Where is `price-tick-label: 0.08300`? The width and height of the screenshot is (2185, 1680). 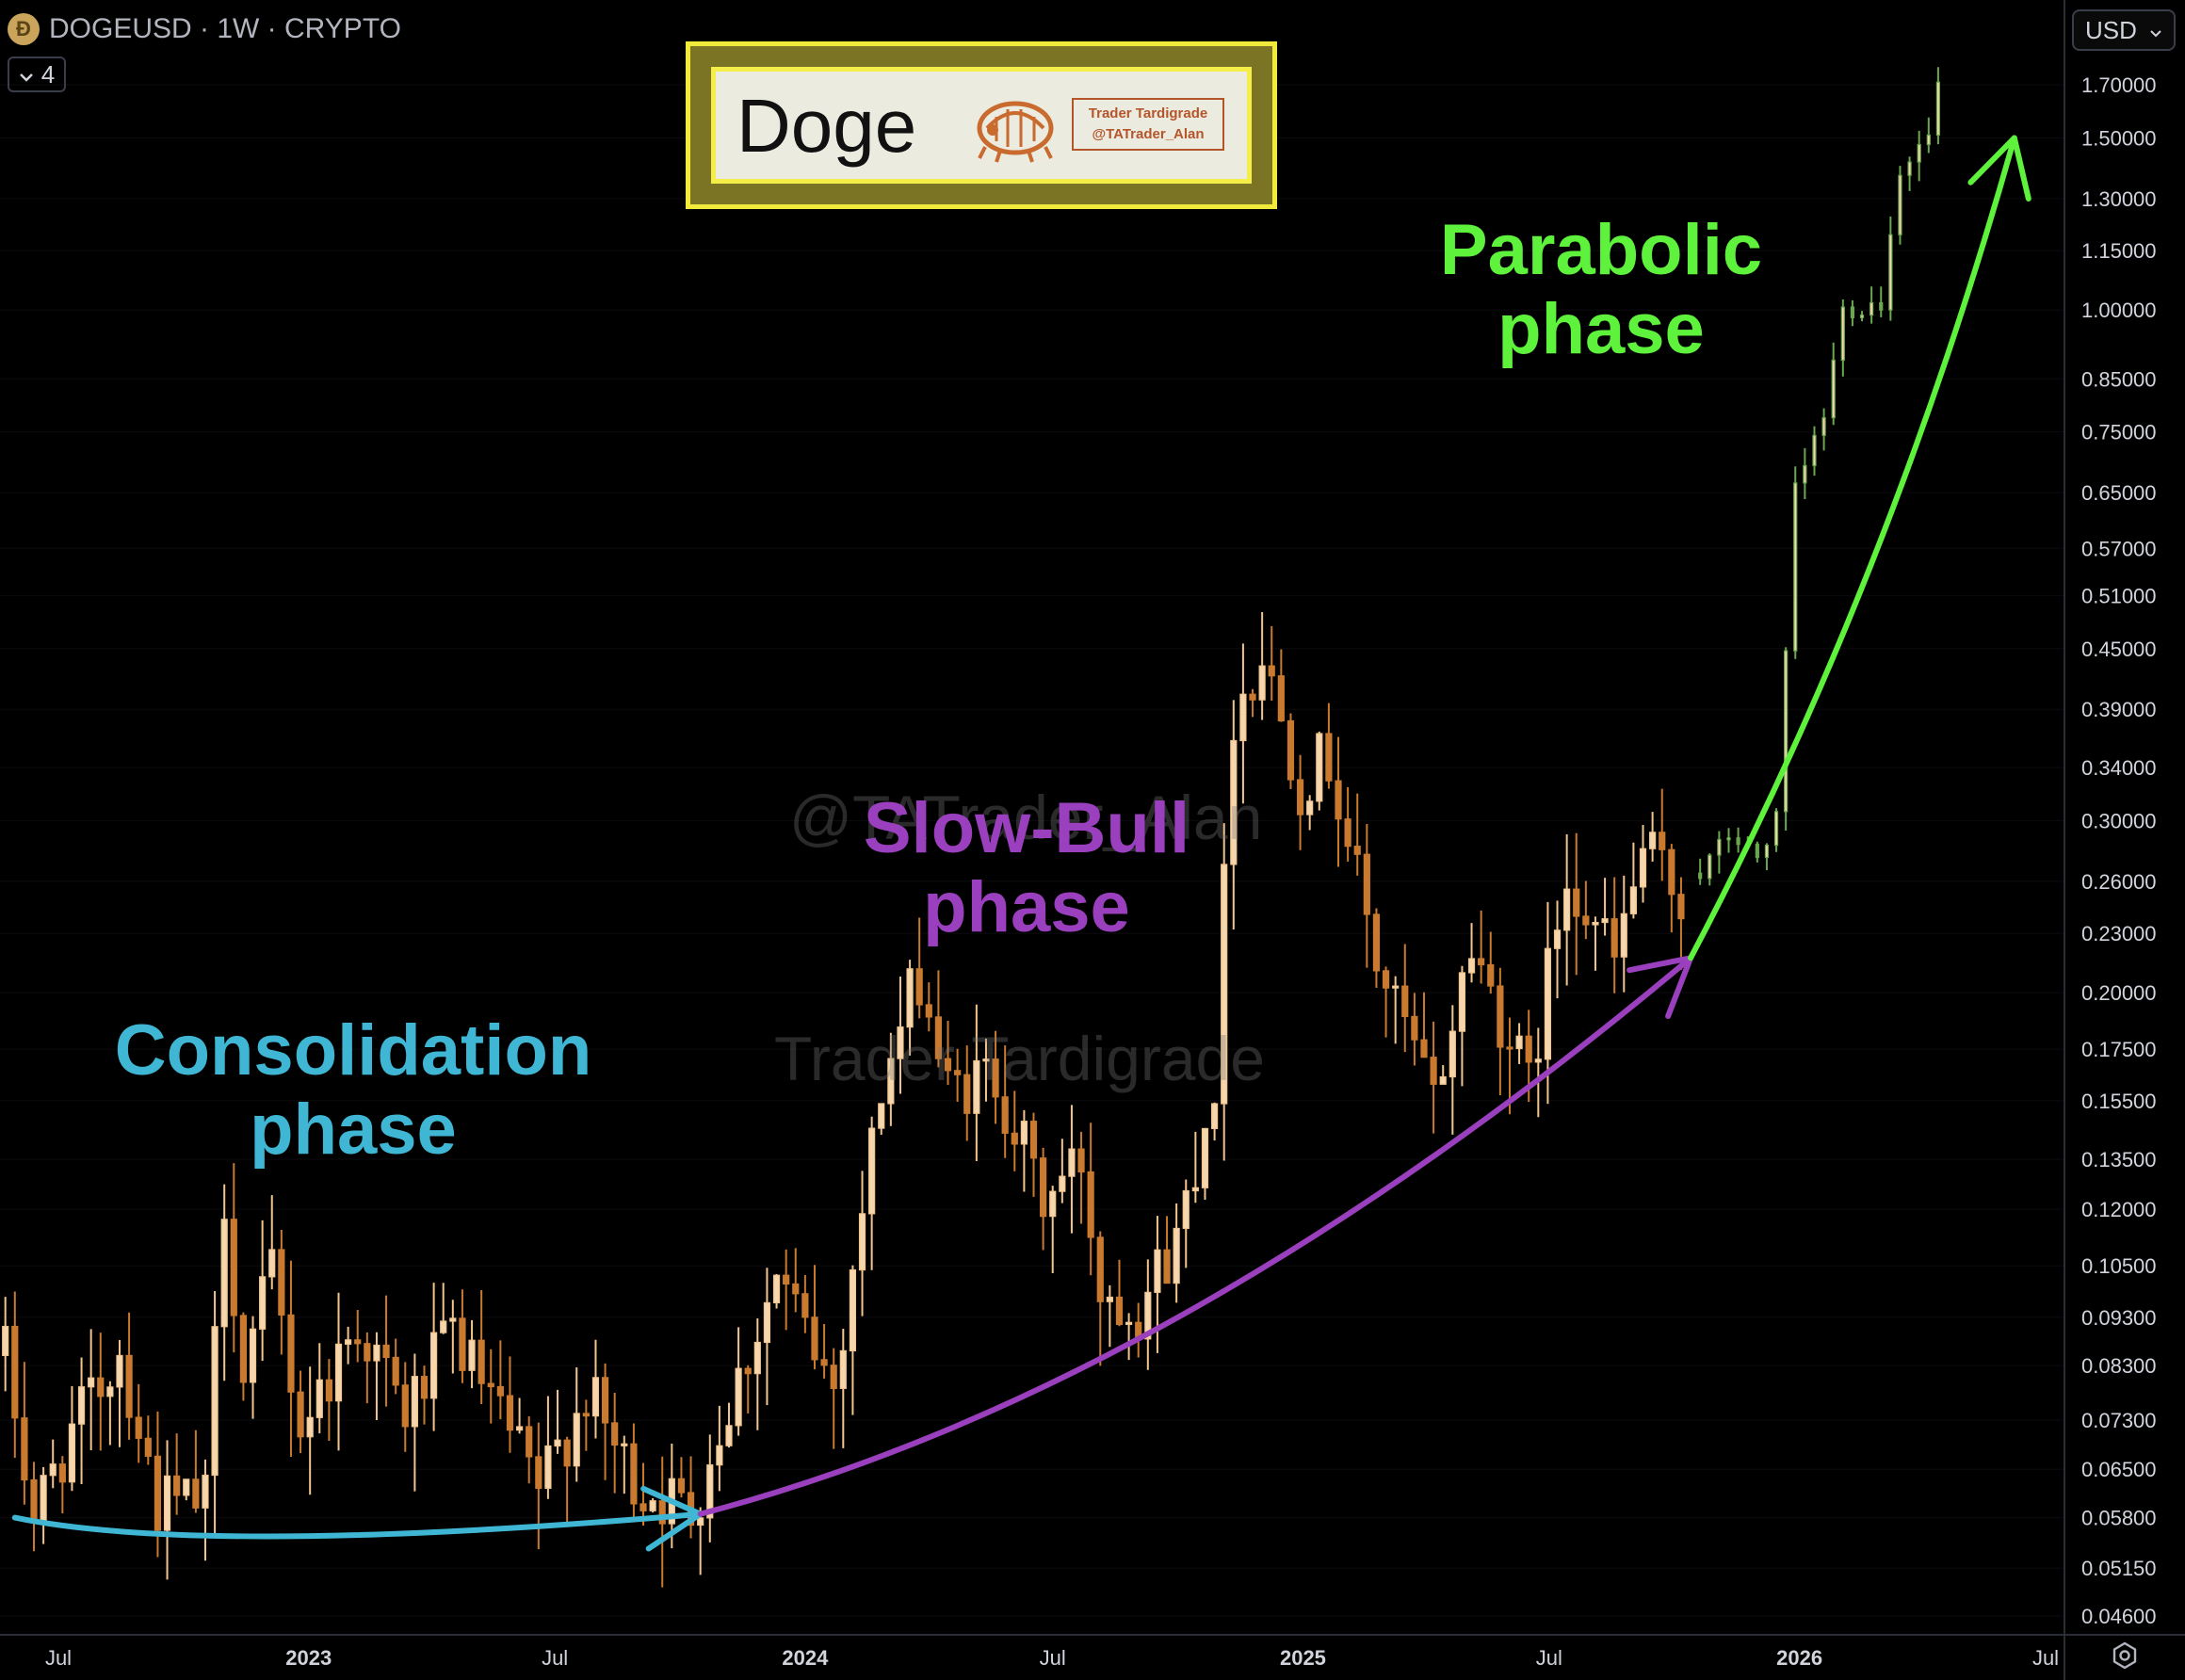
price-tick-label: 0.08300 is located at coordinates (2119, 1366).